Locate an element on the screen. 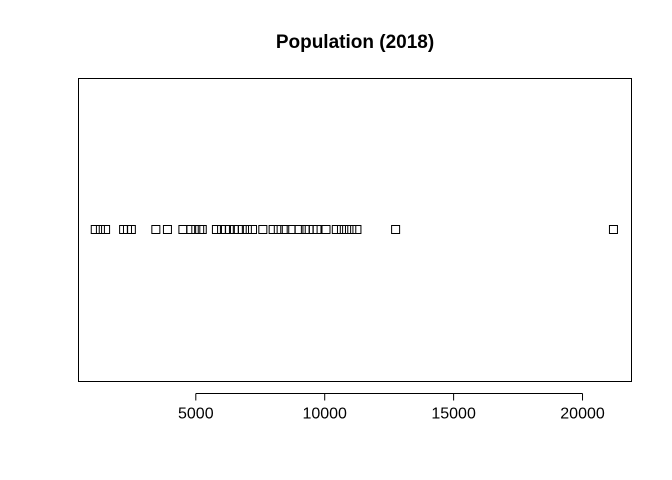  x-tick-label: 20000 is located at coordinates (582, 414).